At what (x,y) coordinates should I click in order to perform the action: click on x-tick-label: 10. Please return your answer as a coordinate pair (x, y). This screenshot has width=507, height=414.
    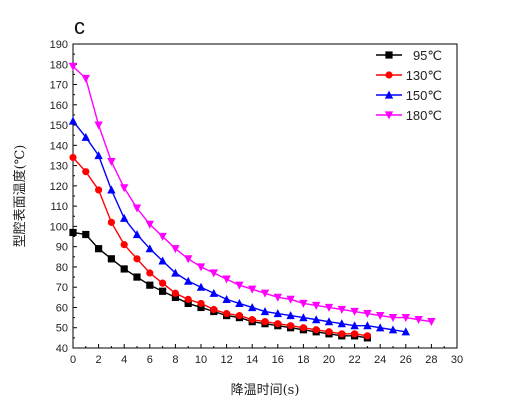
    Looking at the image, I should click on (201, 360).